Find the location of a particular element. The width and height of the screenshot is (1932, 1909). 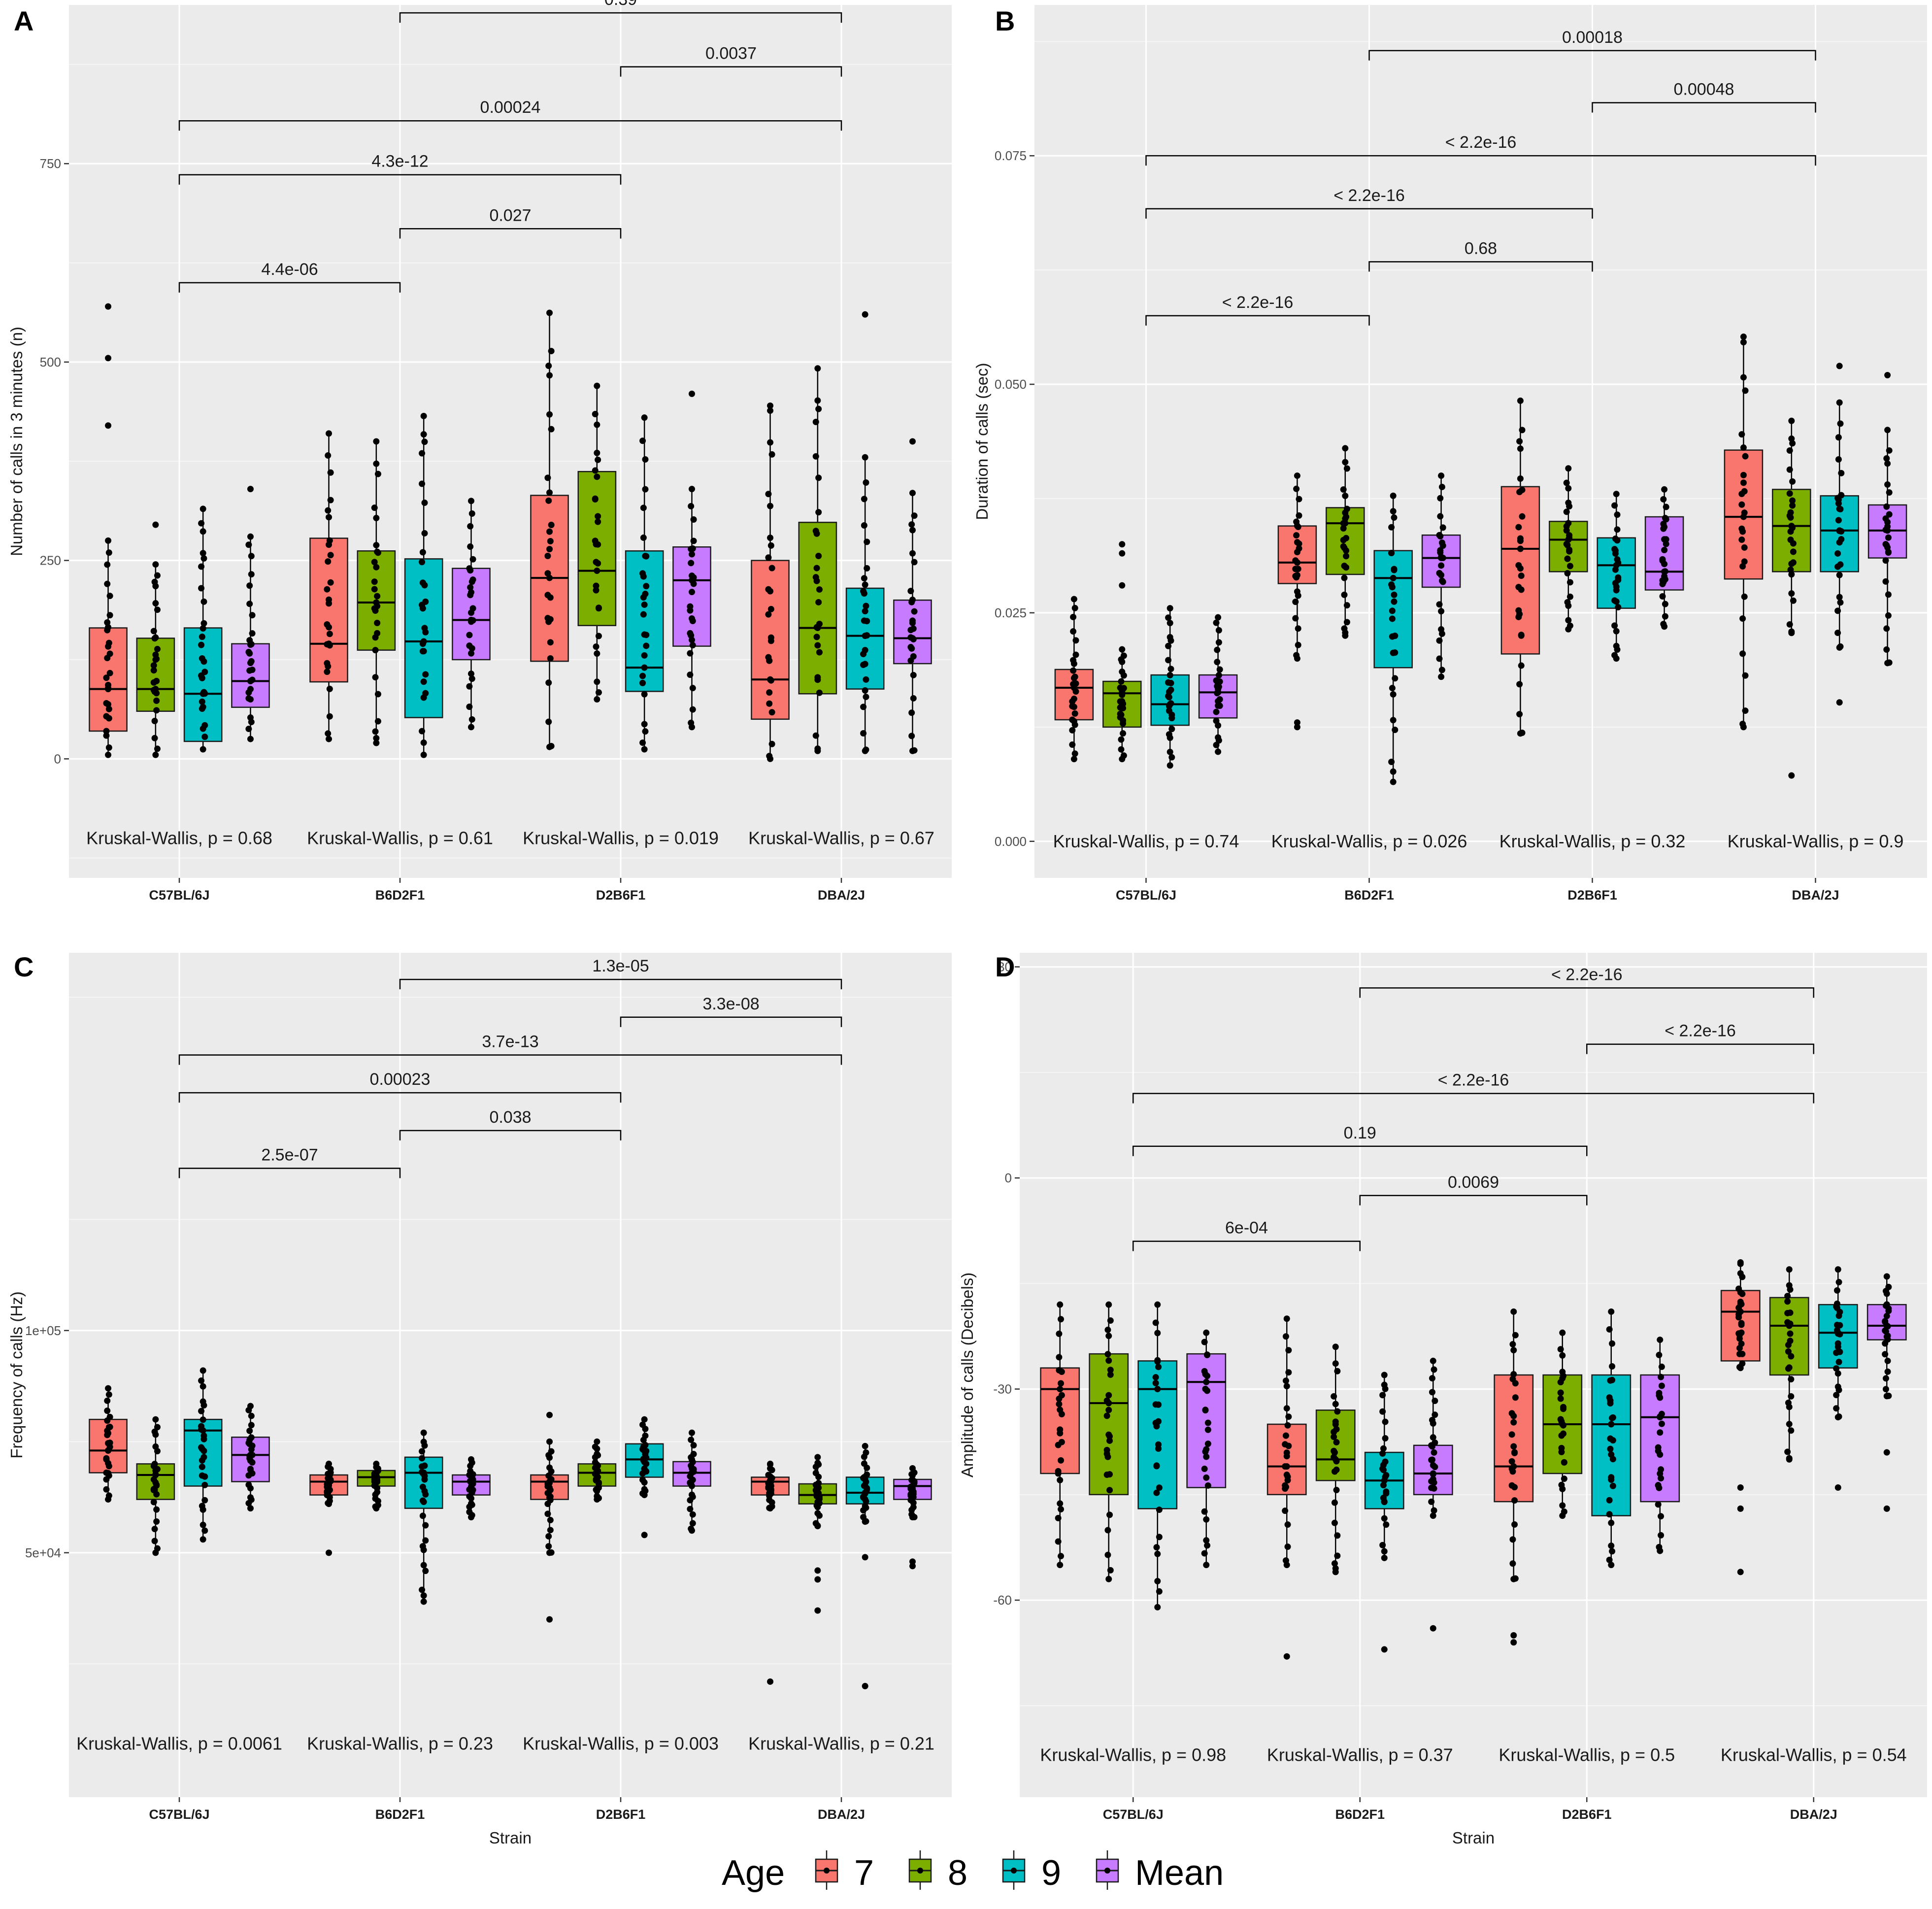

significance-bracket: 0.0069 is located at coordinates (1473, 1189).